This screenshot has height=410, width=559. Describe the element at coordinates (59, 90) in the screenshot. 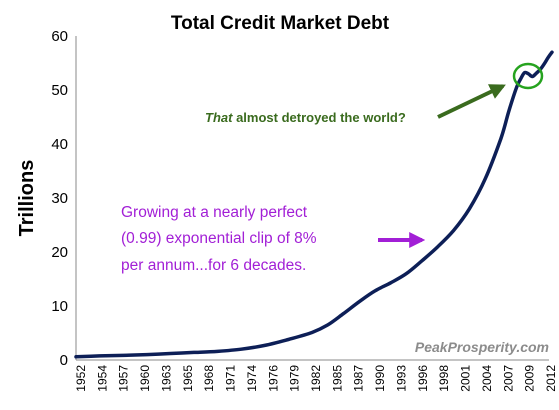

I see `y-tick-label: 50` at that location.